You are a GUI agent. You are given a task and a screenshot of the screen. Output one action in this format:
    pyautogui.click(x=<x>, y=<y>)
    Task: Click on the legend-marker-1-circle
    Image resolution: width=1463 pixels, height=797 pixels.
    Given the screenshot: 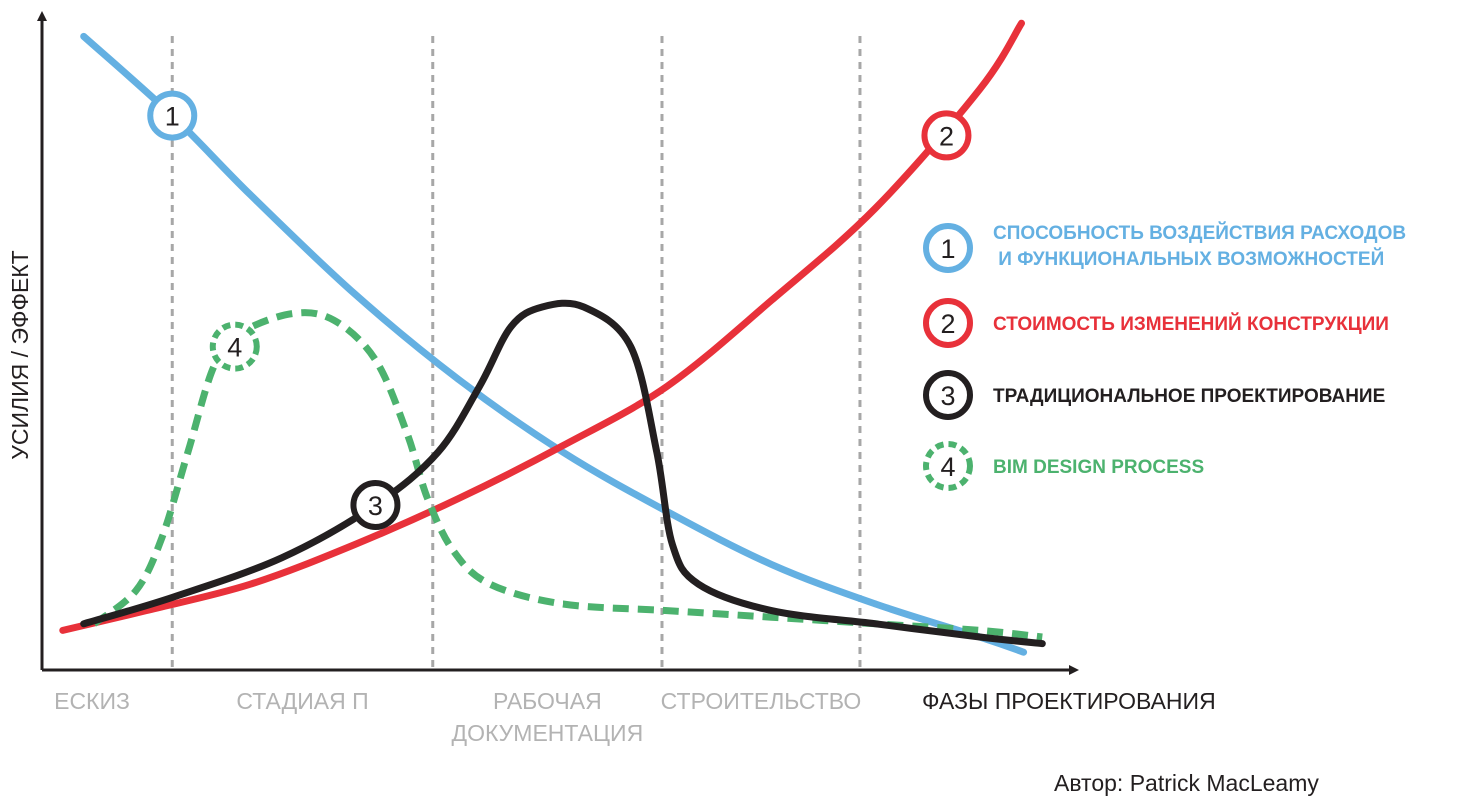 What is the action you would take?
    pyautogui.click(x=948, y=248)
    